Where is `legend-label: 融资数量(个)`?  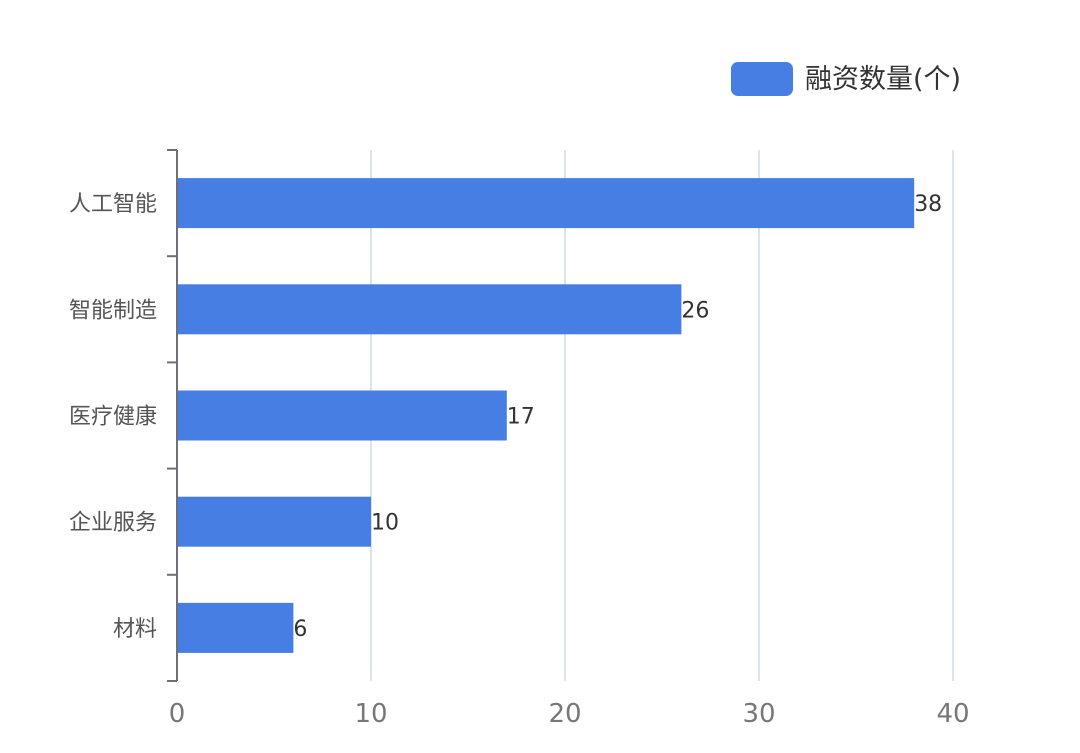 legend-label: 融资数量(个) is located at coordinates (883, 79).